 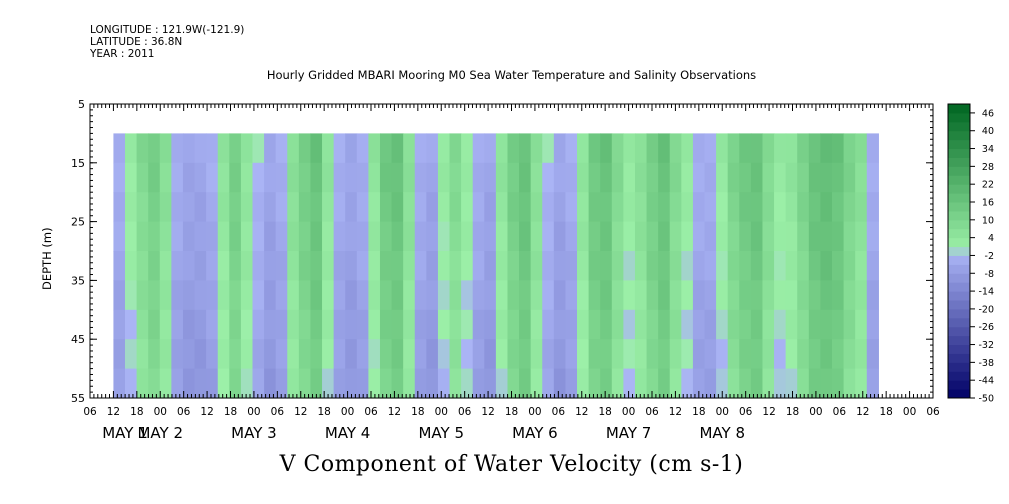 What do you see at coordinates (487, 412) in the screenshot?
I see `x-hour-tick-label: 12` at bounding box center [487, 412].